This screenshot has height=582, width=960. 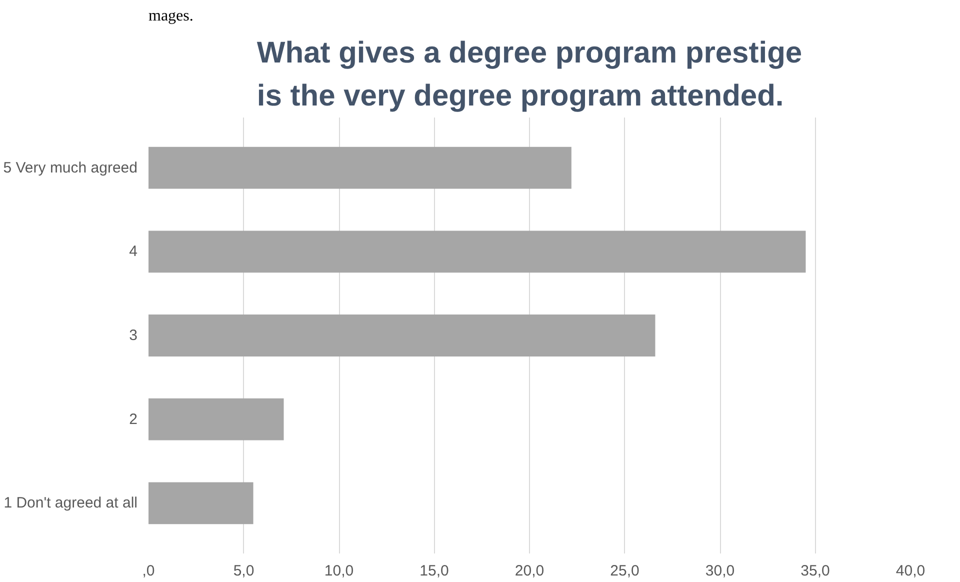 What do you see at coordinates (339, 571) in the screenshot?
I see `x-tick-label: 10,0` at bounding box center [339, 571].